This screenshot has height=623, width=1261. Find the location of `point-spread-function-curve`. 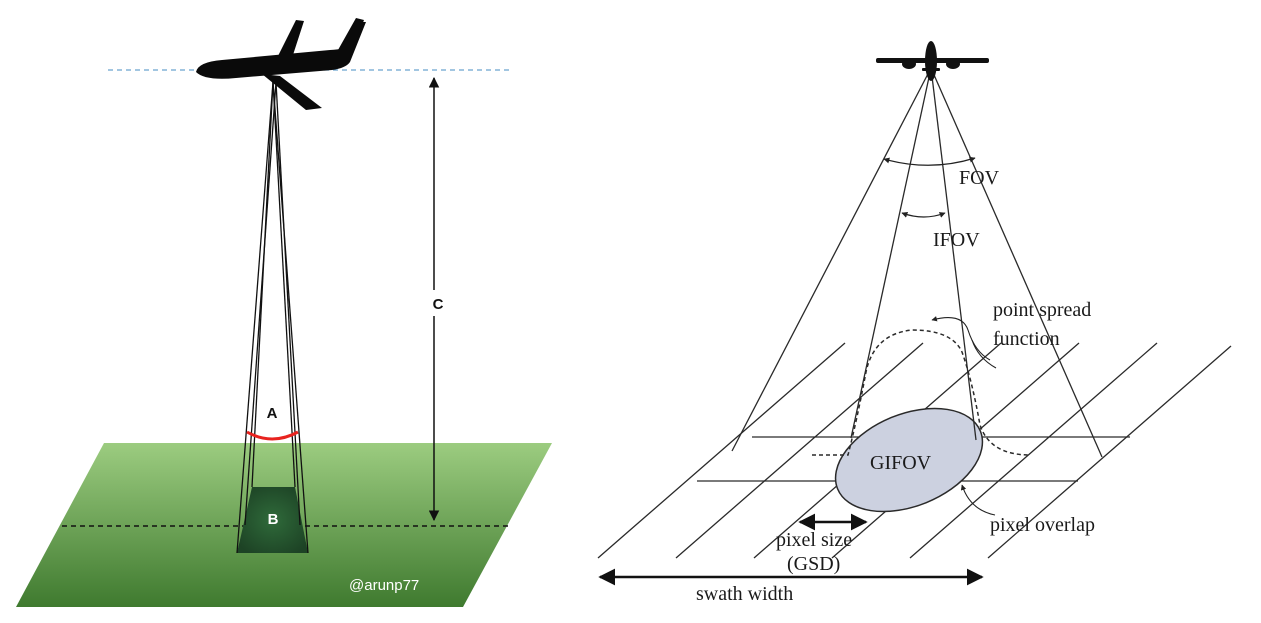

point-spread-function-curve is located at coordinates (921, 392).